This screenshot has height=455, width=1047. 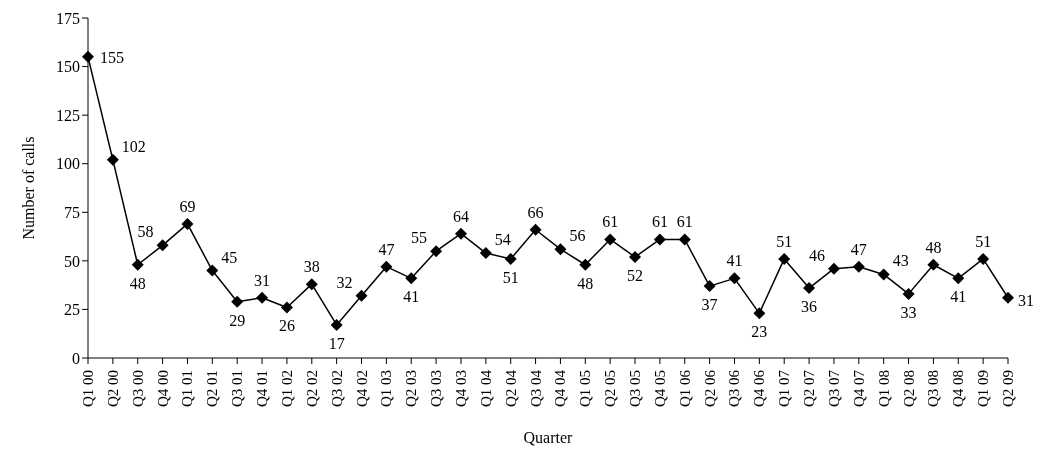 I want to click on x-tick-label: Q4 07, so click(x=858, y=388).